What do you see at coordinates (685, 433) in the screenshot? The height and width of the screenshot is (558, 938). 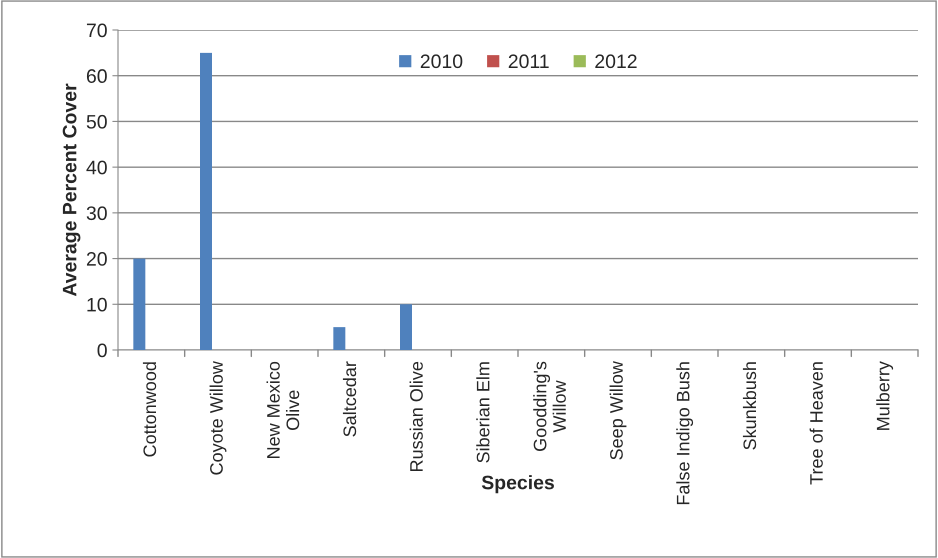 I see `x-tick-label: False Indigo Bush` at bounding box center [685, 433].